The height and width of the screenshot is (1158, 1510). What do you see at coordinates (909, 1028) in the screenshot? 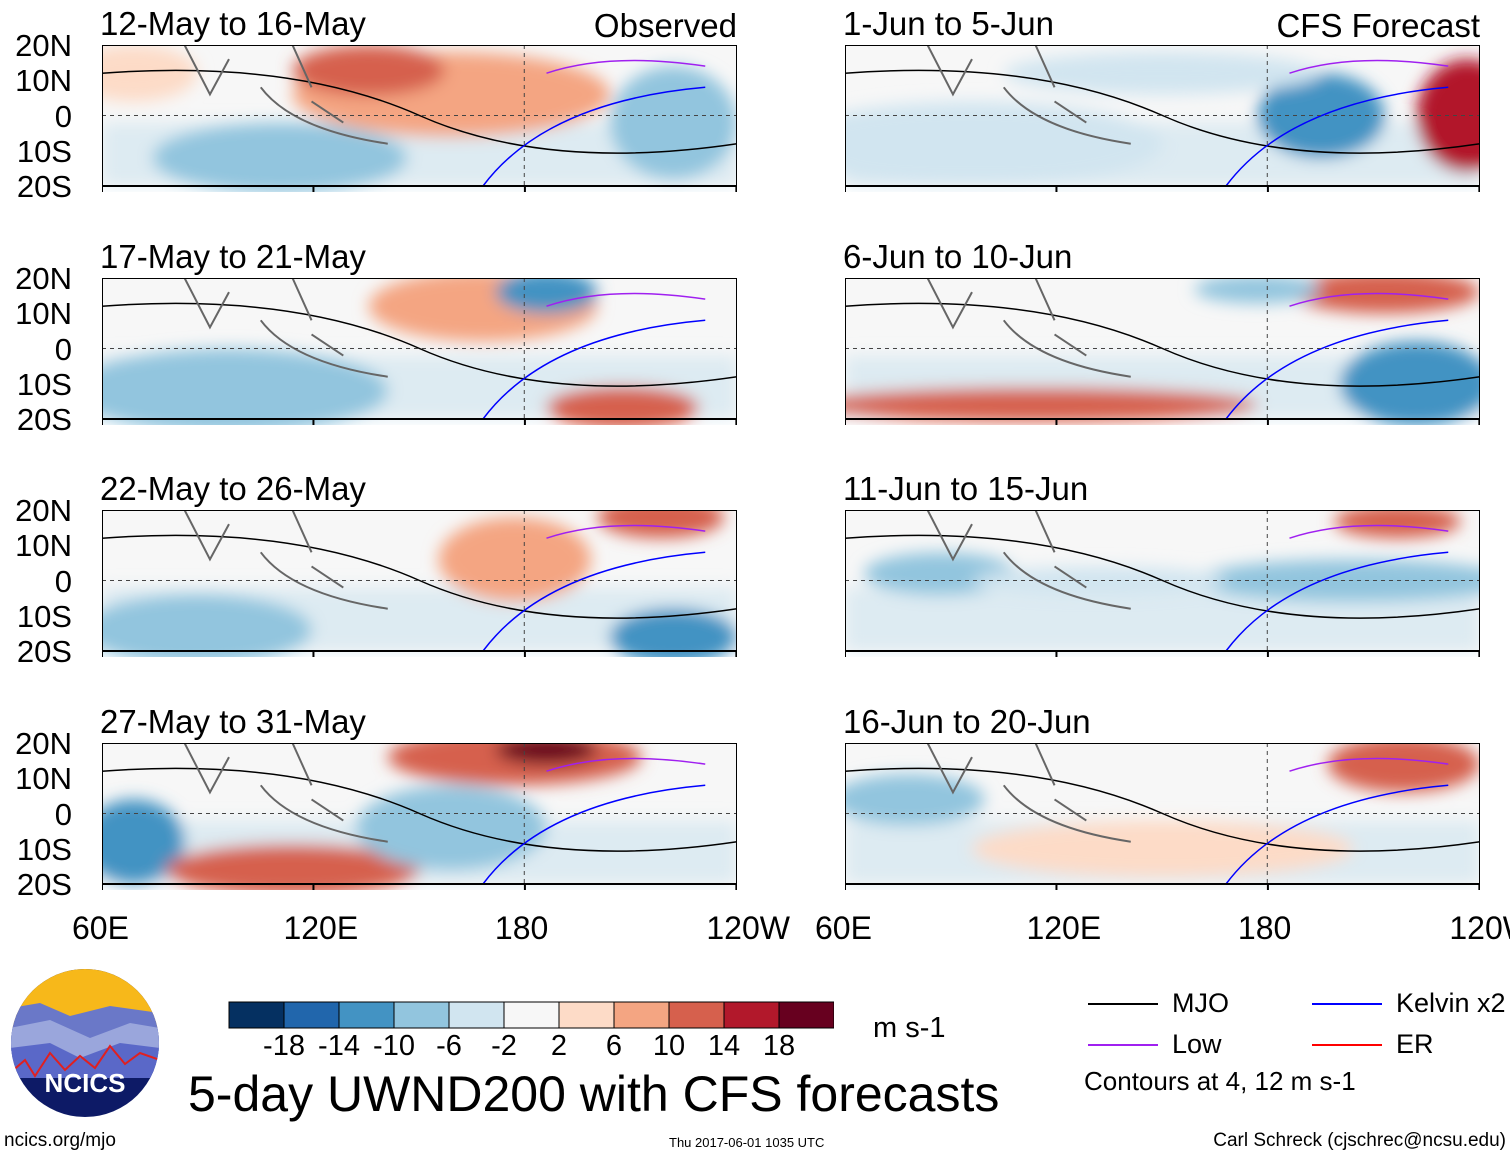
I see `colorbar-units: m s-1` at bounding box center [909, 1028].